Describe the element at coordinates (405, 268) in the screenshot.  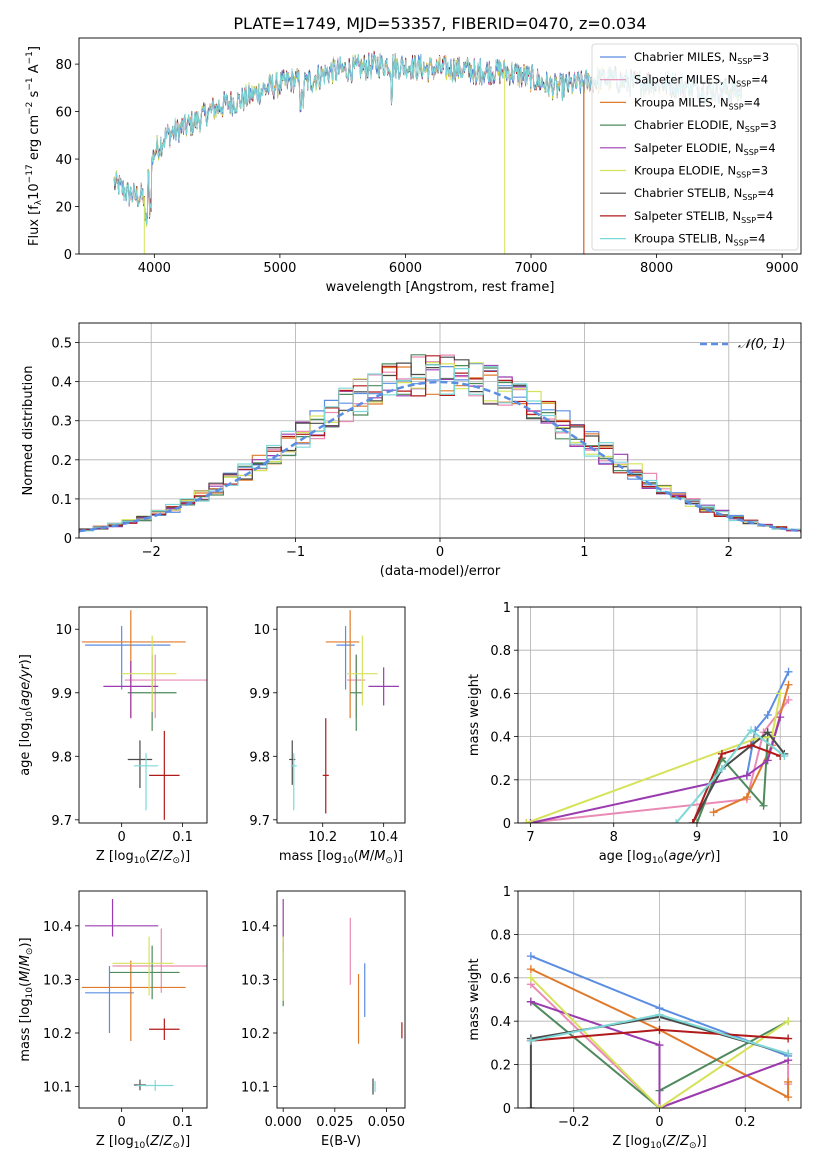
I see `x-tick-label: 6000` at that location.